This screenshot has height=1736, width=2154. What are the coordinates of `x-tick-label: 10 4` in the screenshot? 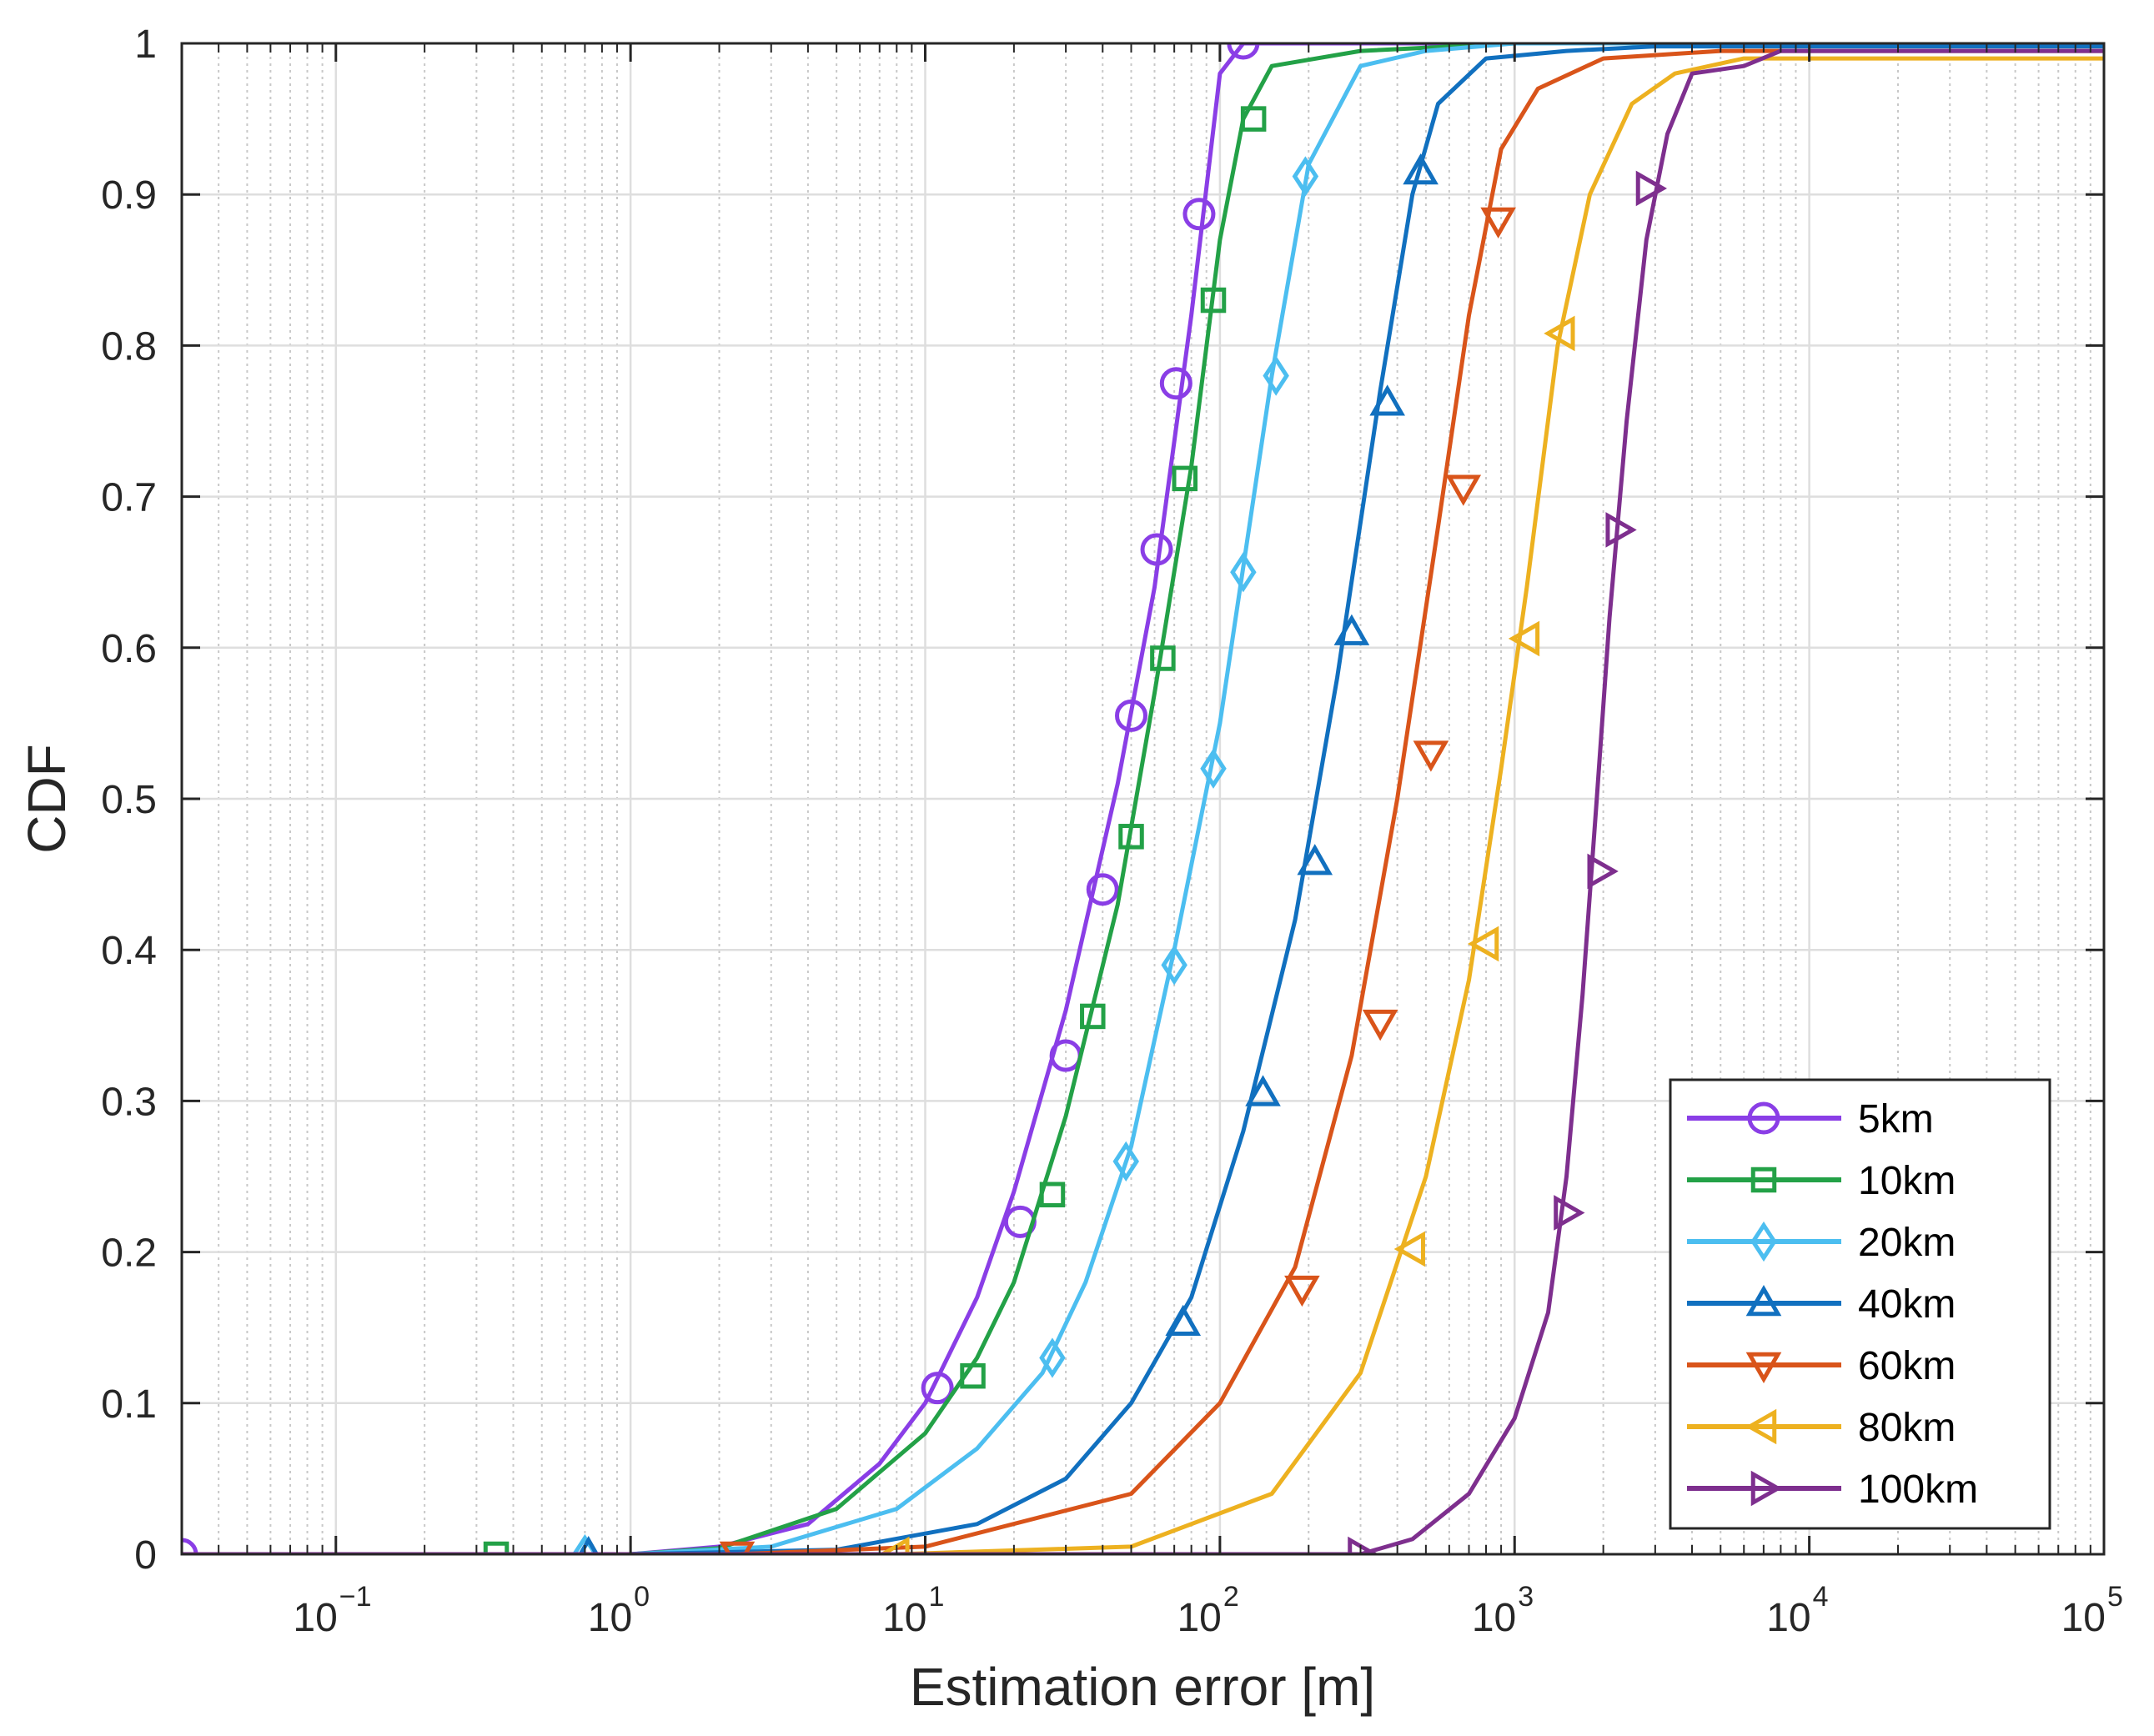 It's located at (1797, 1611).